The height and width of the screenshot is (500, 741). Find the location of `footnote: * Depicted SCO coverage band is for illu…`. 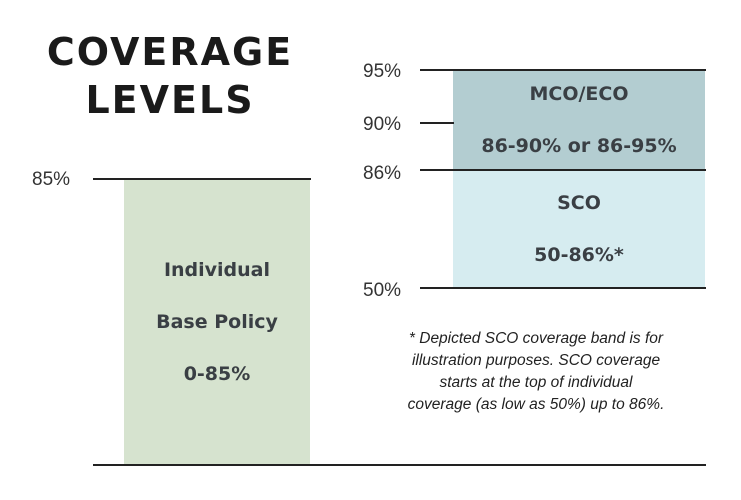

footnote: * Depicted SCO coverage band is for illu… is located at coordinates (536, 372).